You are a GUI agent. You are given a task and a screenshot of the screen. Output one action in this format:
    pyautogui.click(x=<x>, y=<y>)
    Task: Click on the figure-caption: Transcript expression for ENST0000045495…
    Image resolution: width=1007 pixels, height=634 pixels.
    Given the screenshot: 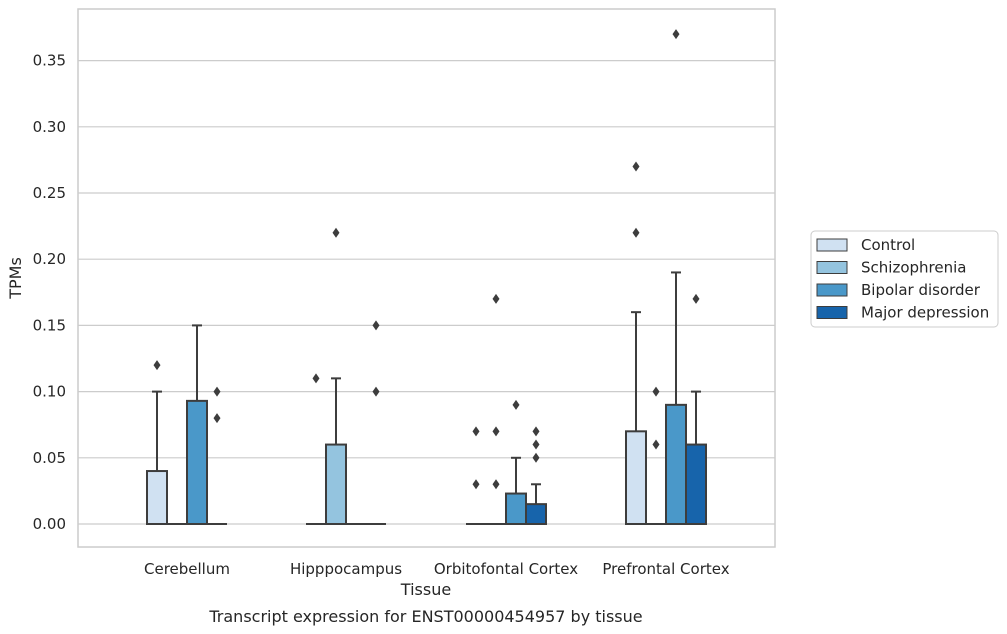 What is the action you would take?
    pyautogui.click(x=425, y=616)
    